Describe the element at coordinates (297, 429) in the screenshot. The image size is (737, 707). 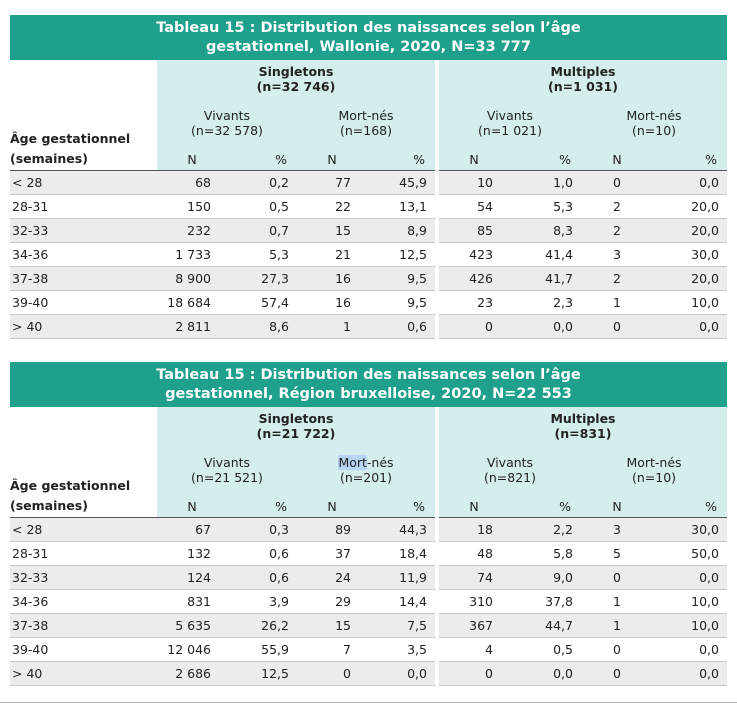
I see `singletons-header: Singletons (n=21 722)` at that location.